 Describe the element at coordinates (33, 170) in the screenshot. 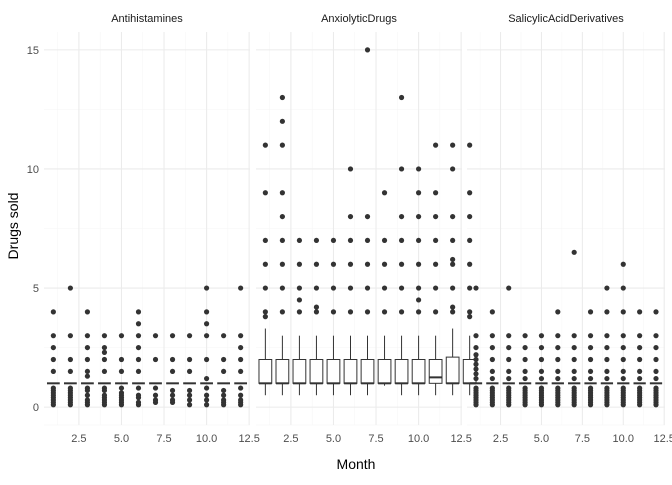

I see `y-tick-label: 10` at that location.